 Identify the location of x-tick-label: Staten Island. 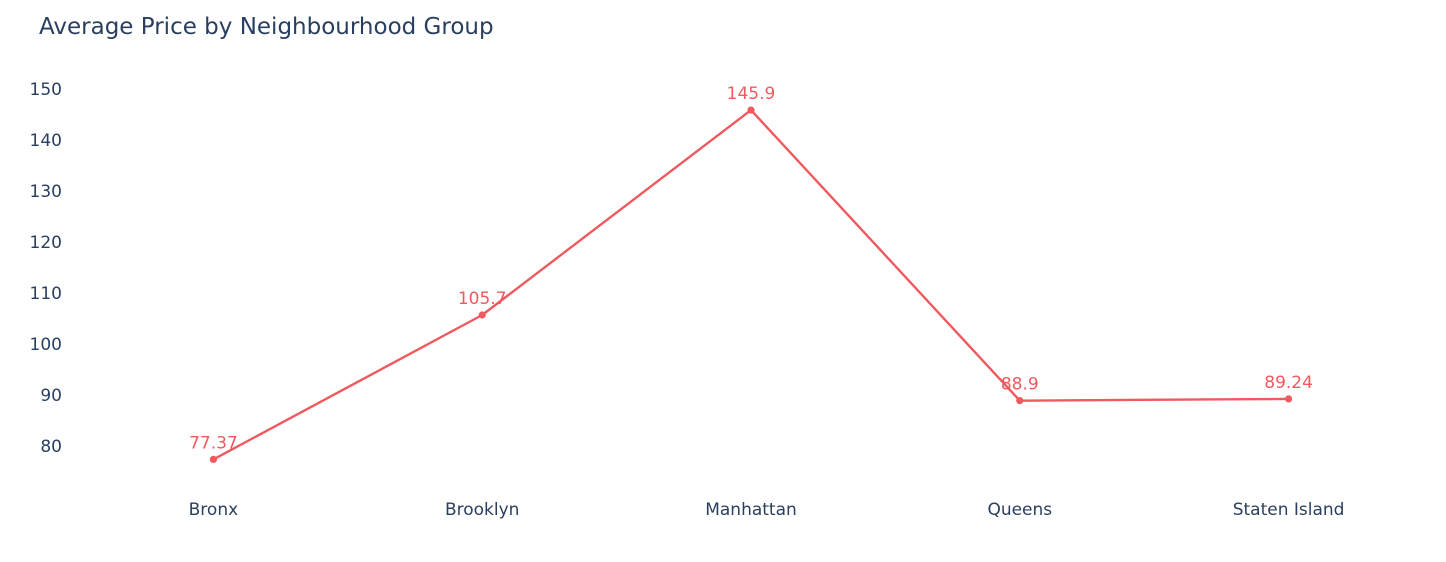
(1289, 510).